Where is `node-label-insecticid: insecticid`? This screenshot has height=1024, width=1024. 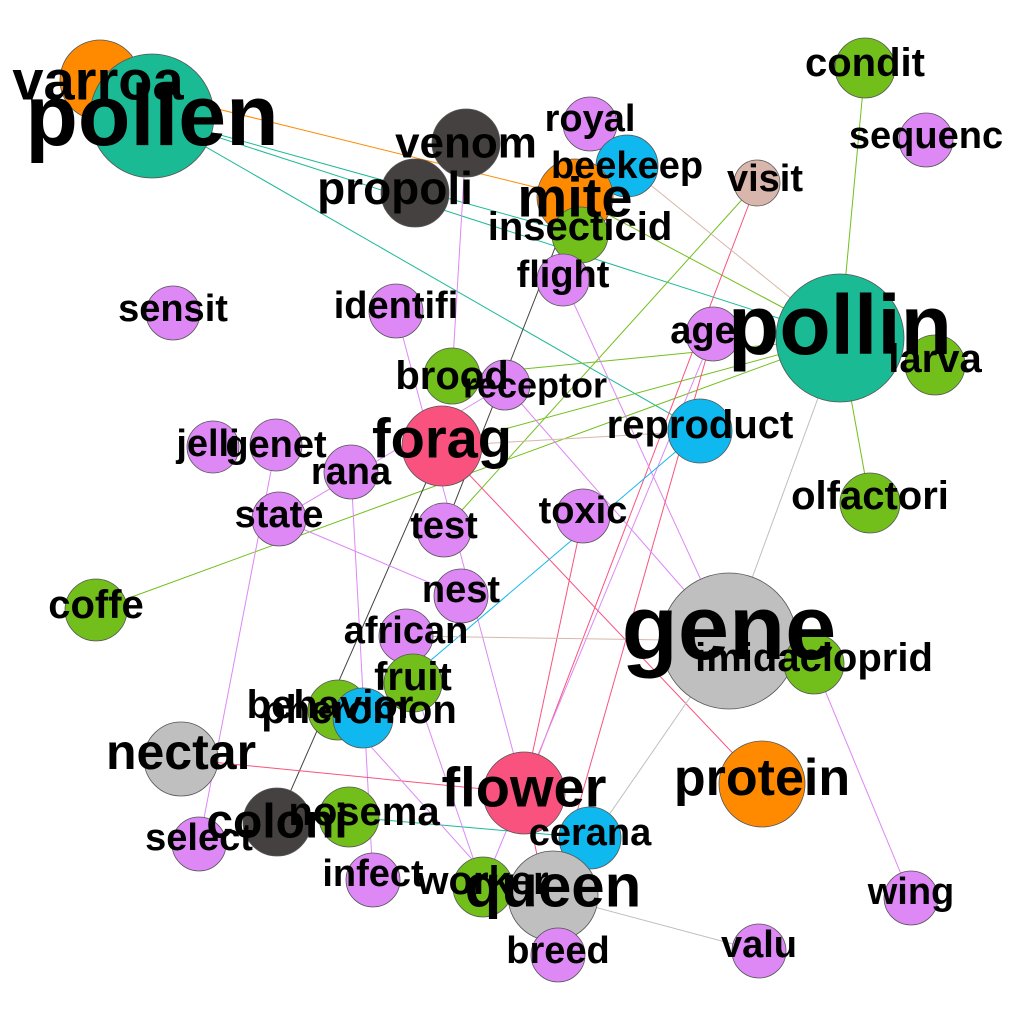
node-label-insecticid: insecticid is located at coordinates (580, 227).